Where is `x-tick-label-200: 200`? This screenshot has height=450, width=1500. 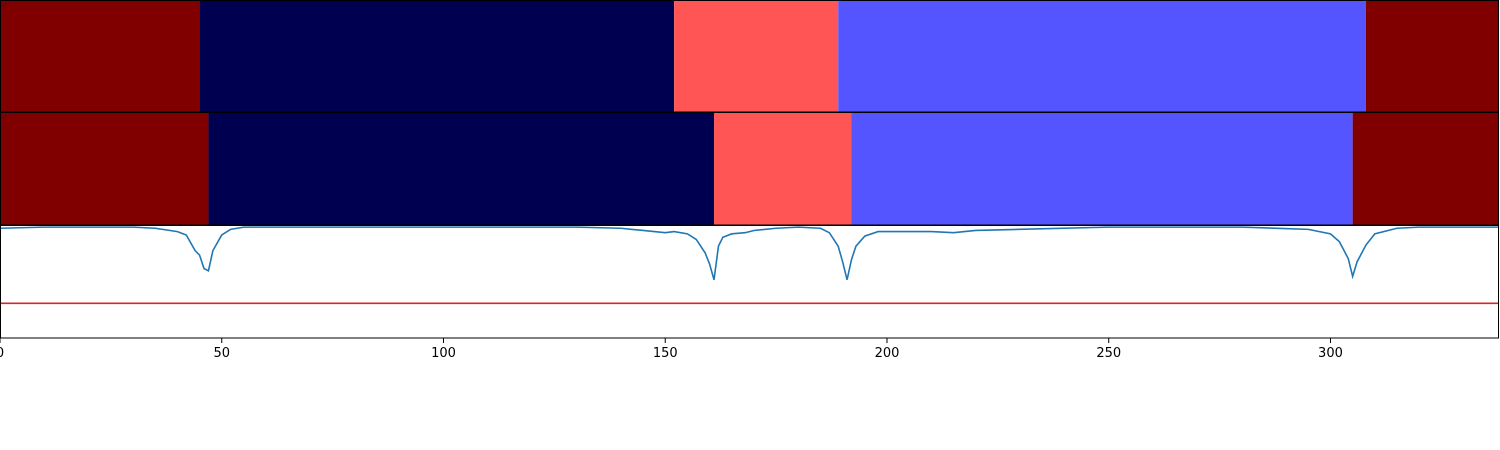 x-tick-label-200: 200 is located at coordinates (887, 353).